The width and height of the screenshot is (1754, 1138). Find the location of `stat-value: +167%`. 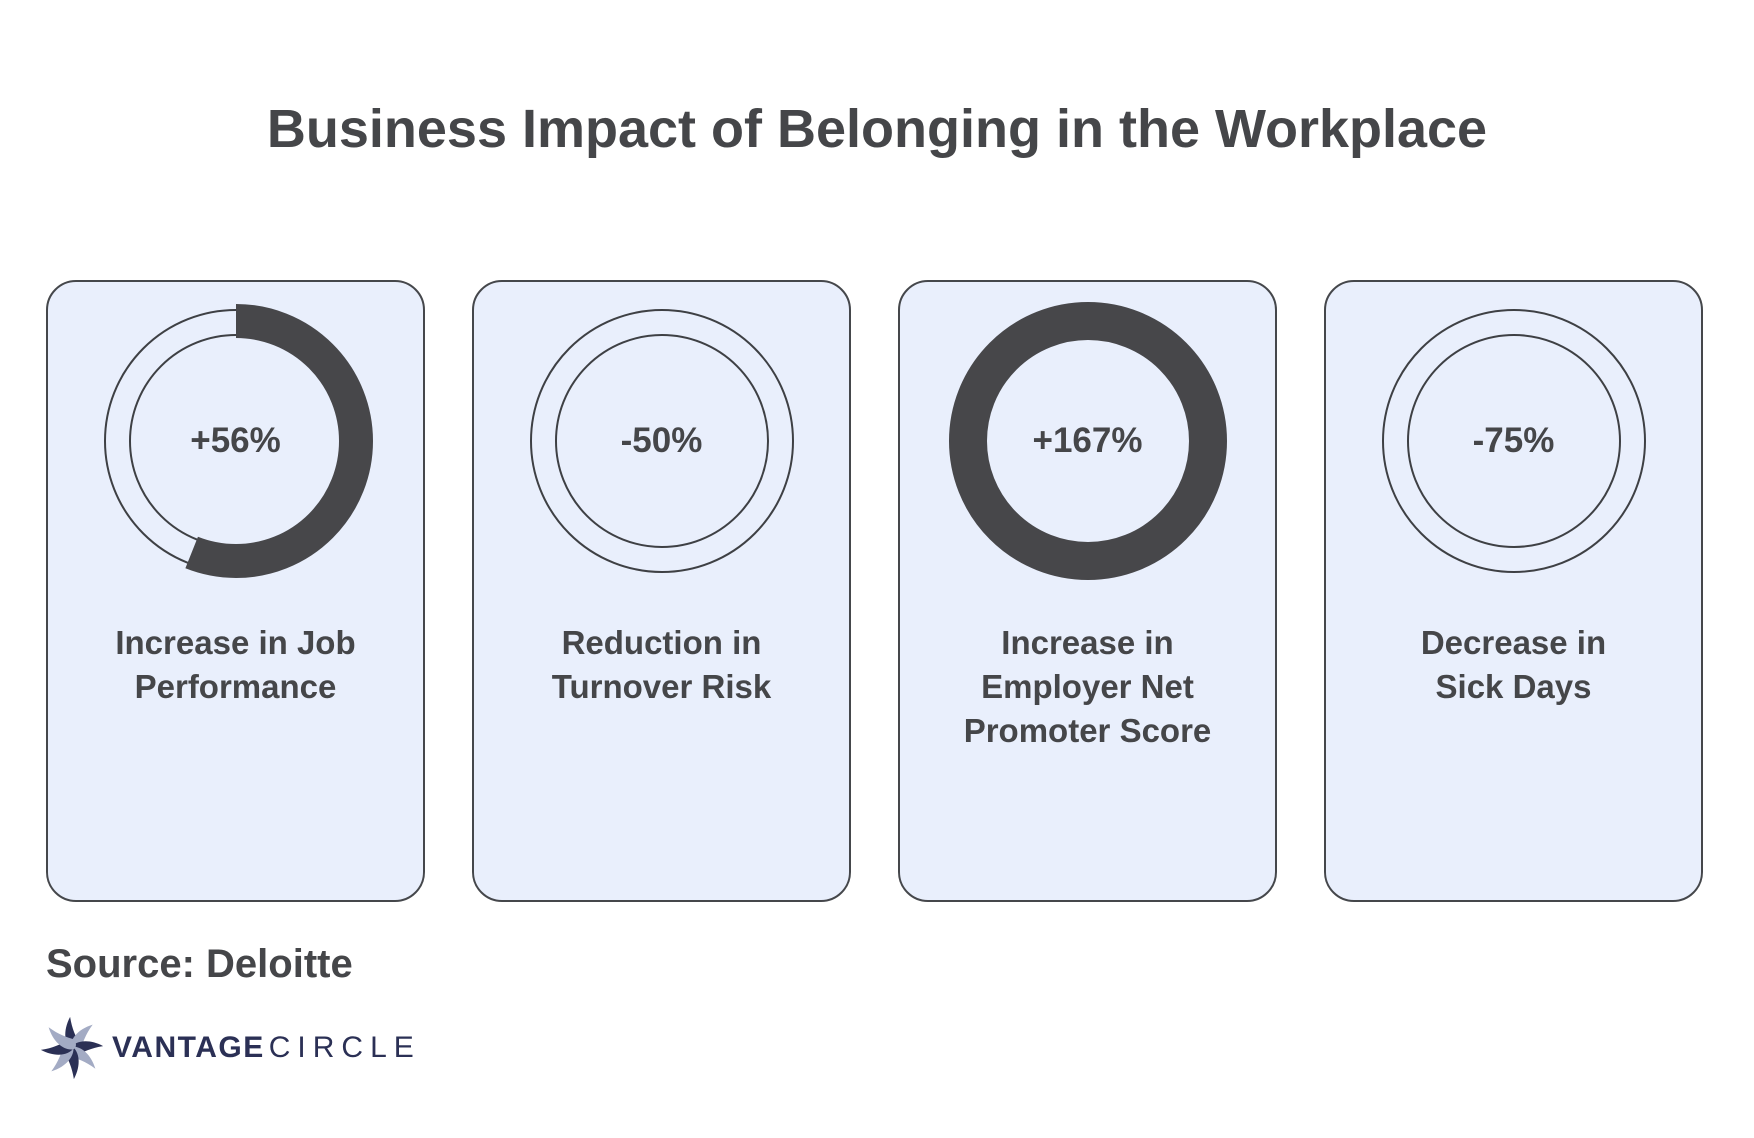

stat-value: +167% is located at coordinates (1087, 440).